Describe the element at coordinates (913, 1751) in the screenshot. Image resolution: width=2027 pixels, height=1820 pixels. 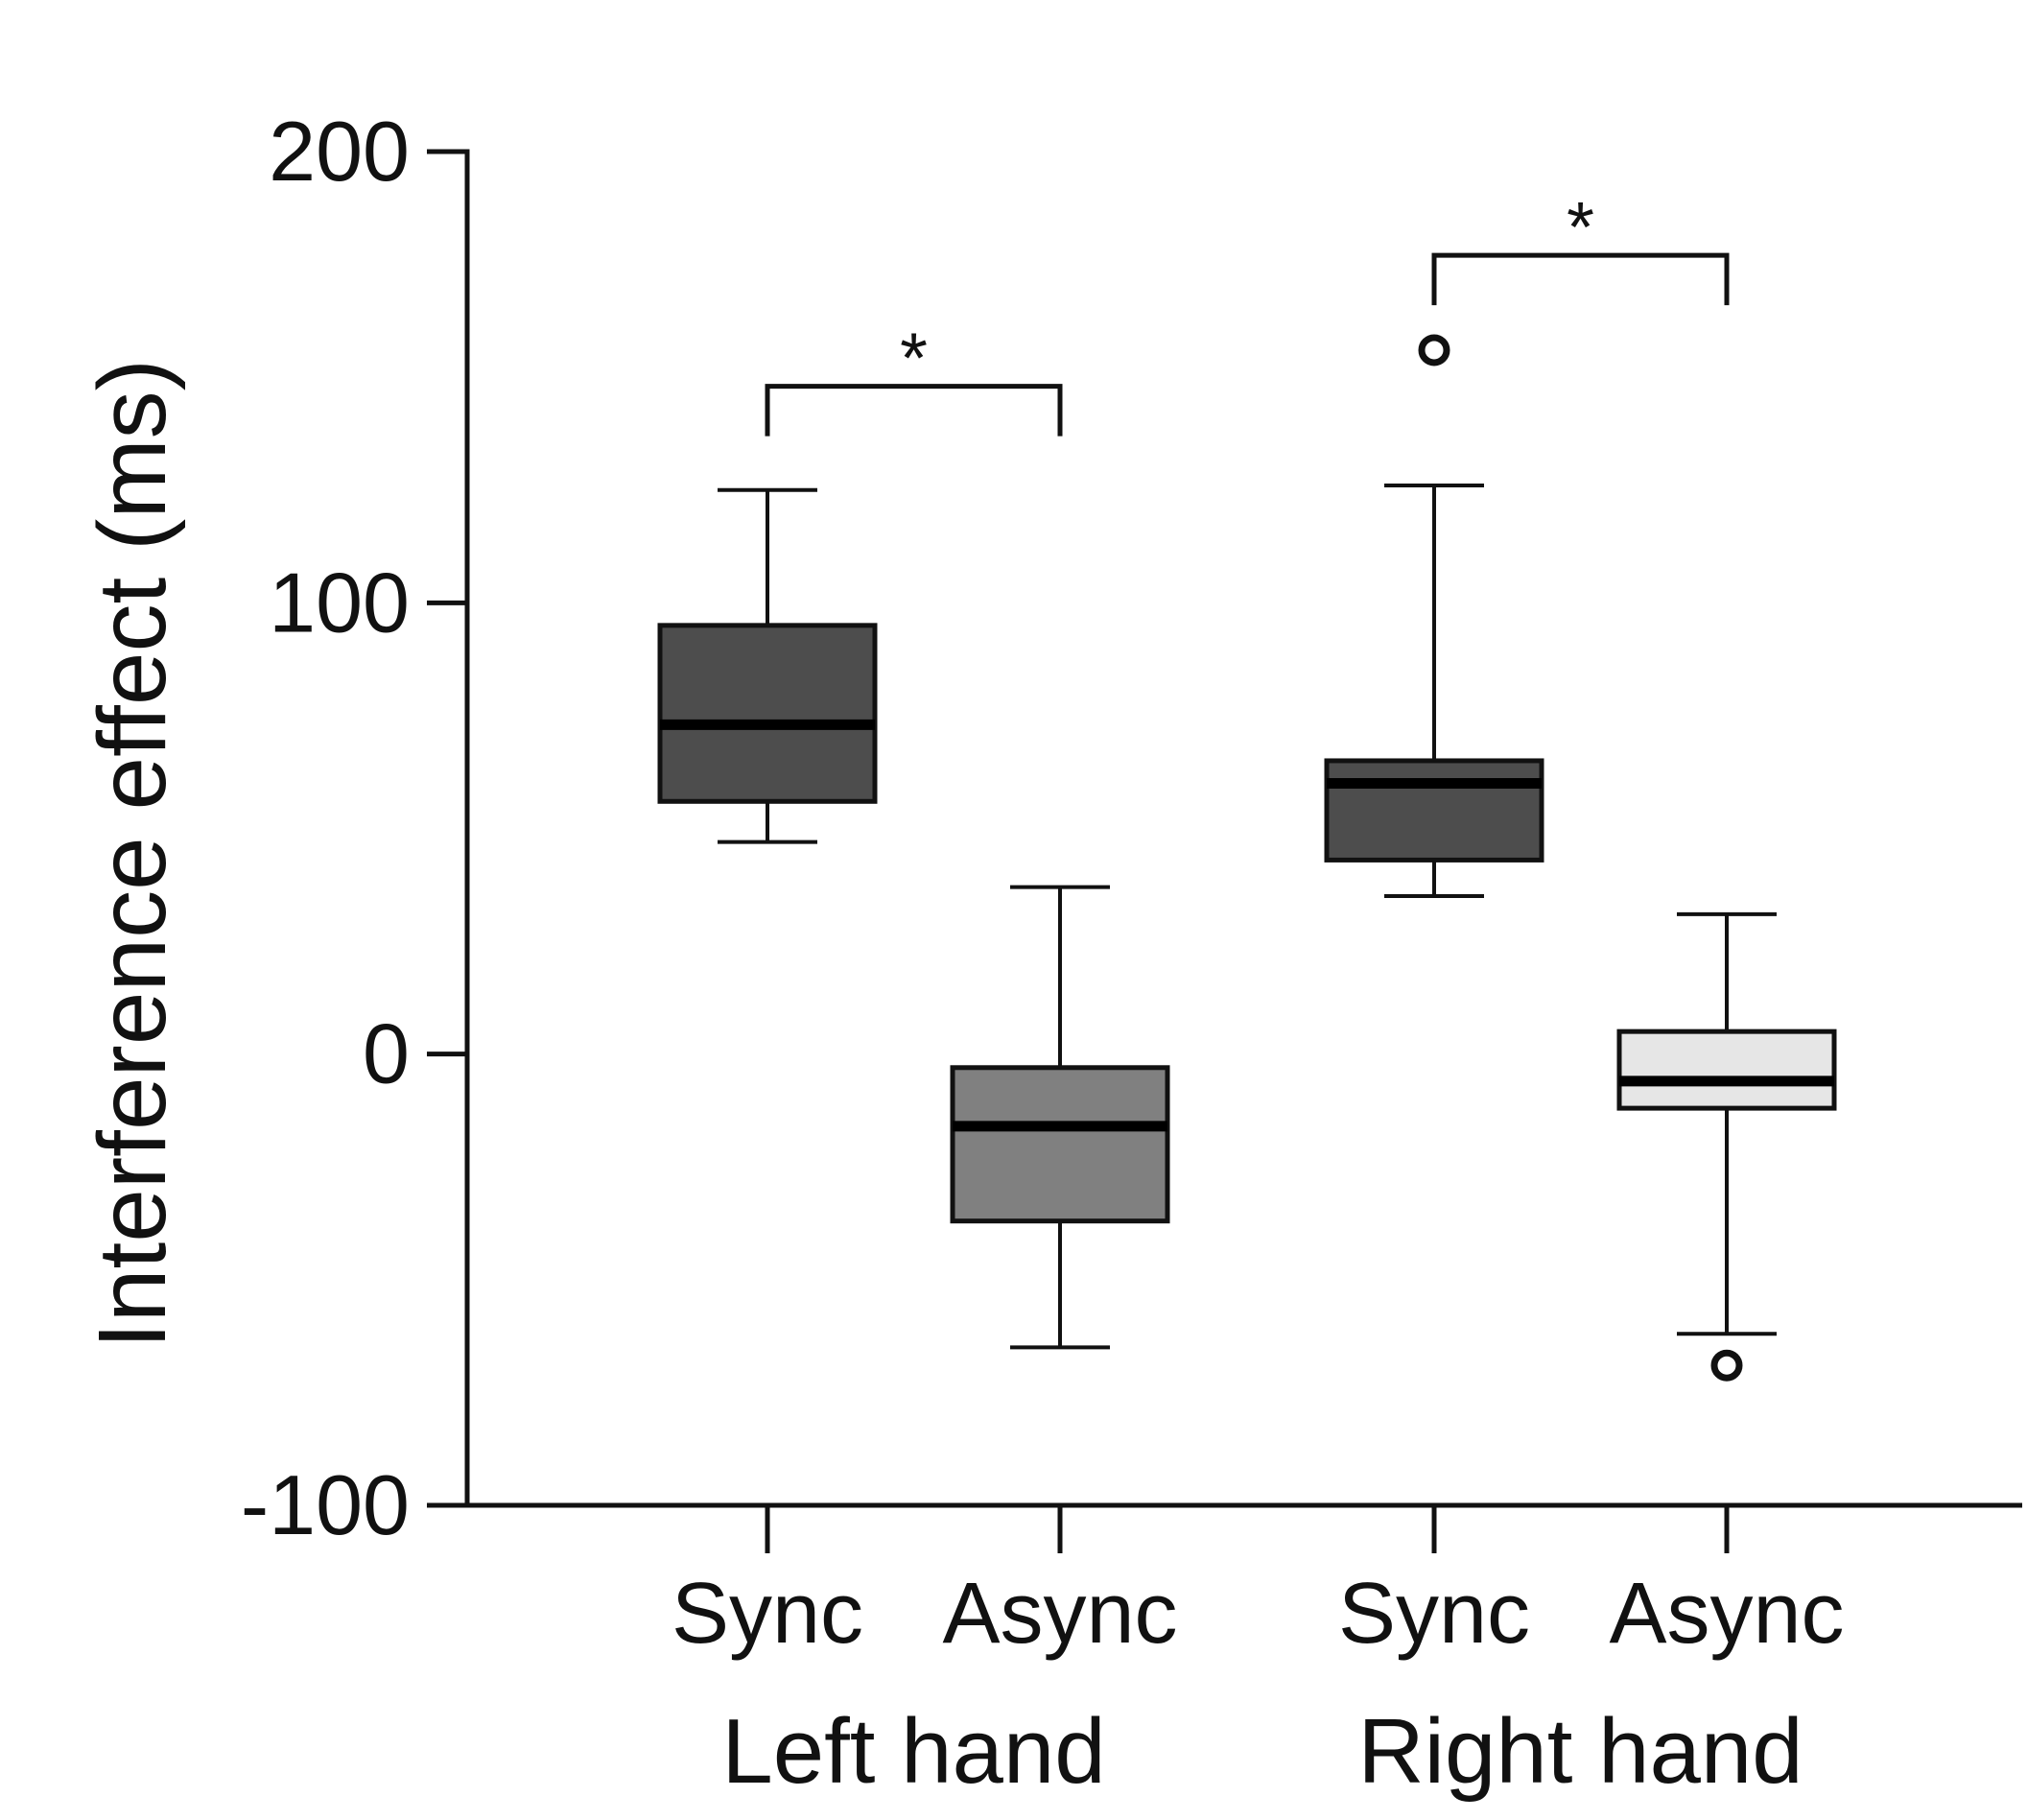
I see `group-label: Left hand` at that location.